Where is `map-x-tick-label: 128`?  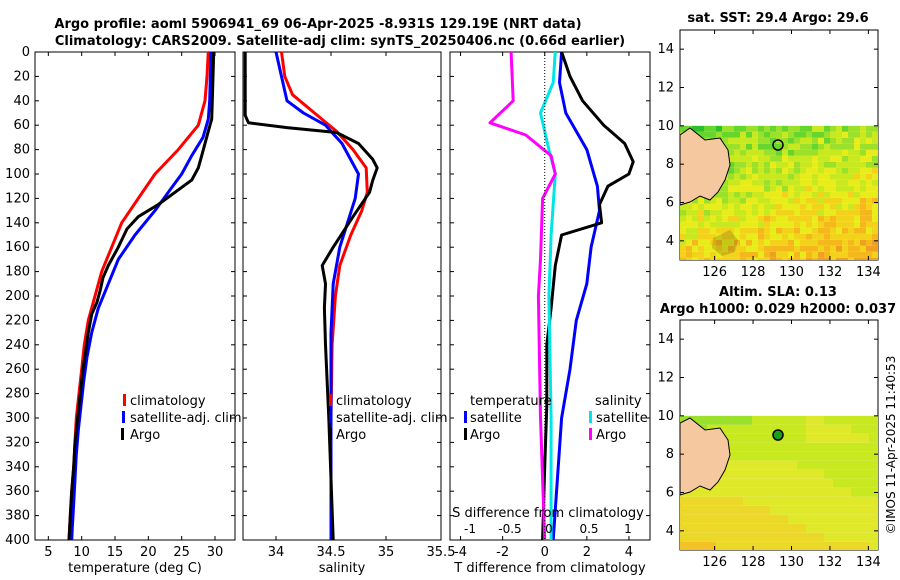
map-x-tick-label: 128 is located at coordinates (753, 562).